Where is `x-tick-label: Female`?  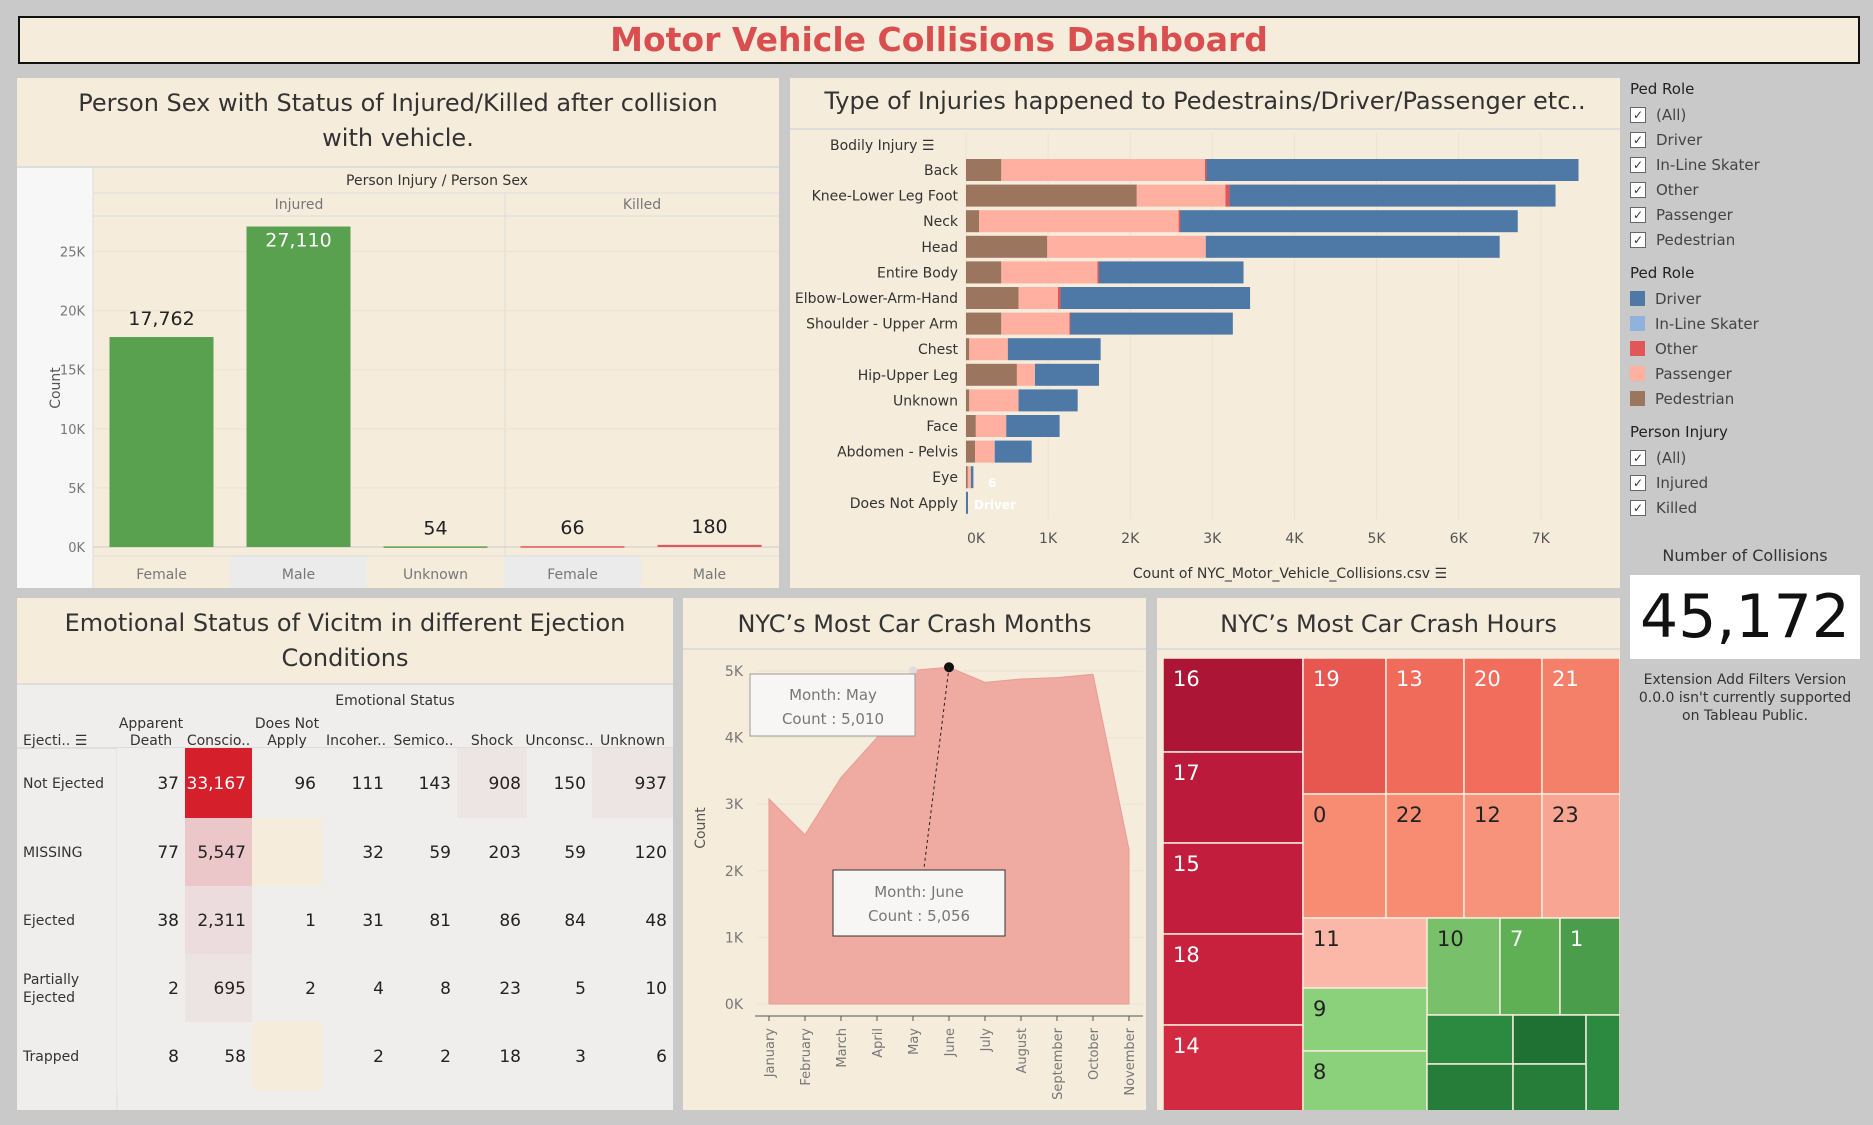
x-tick-label: Female is located at coordinates (572, 575).